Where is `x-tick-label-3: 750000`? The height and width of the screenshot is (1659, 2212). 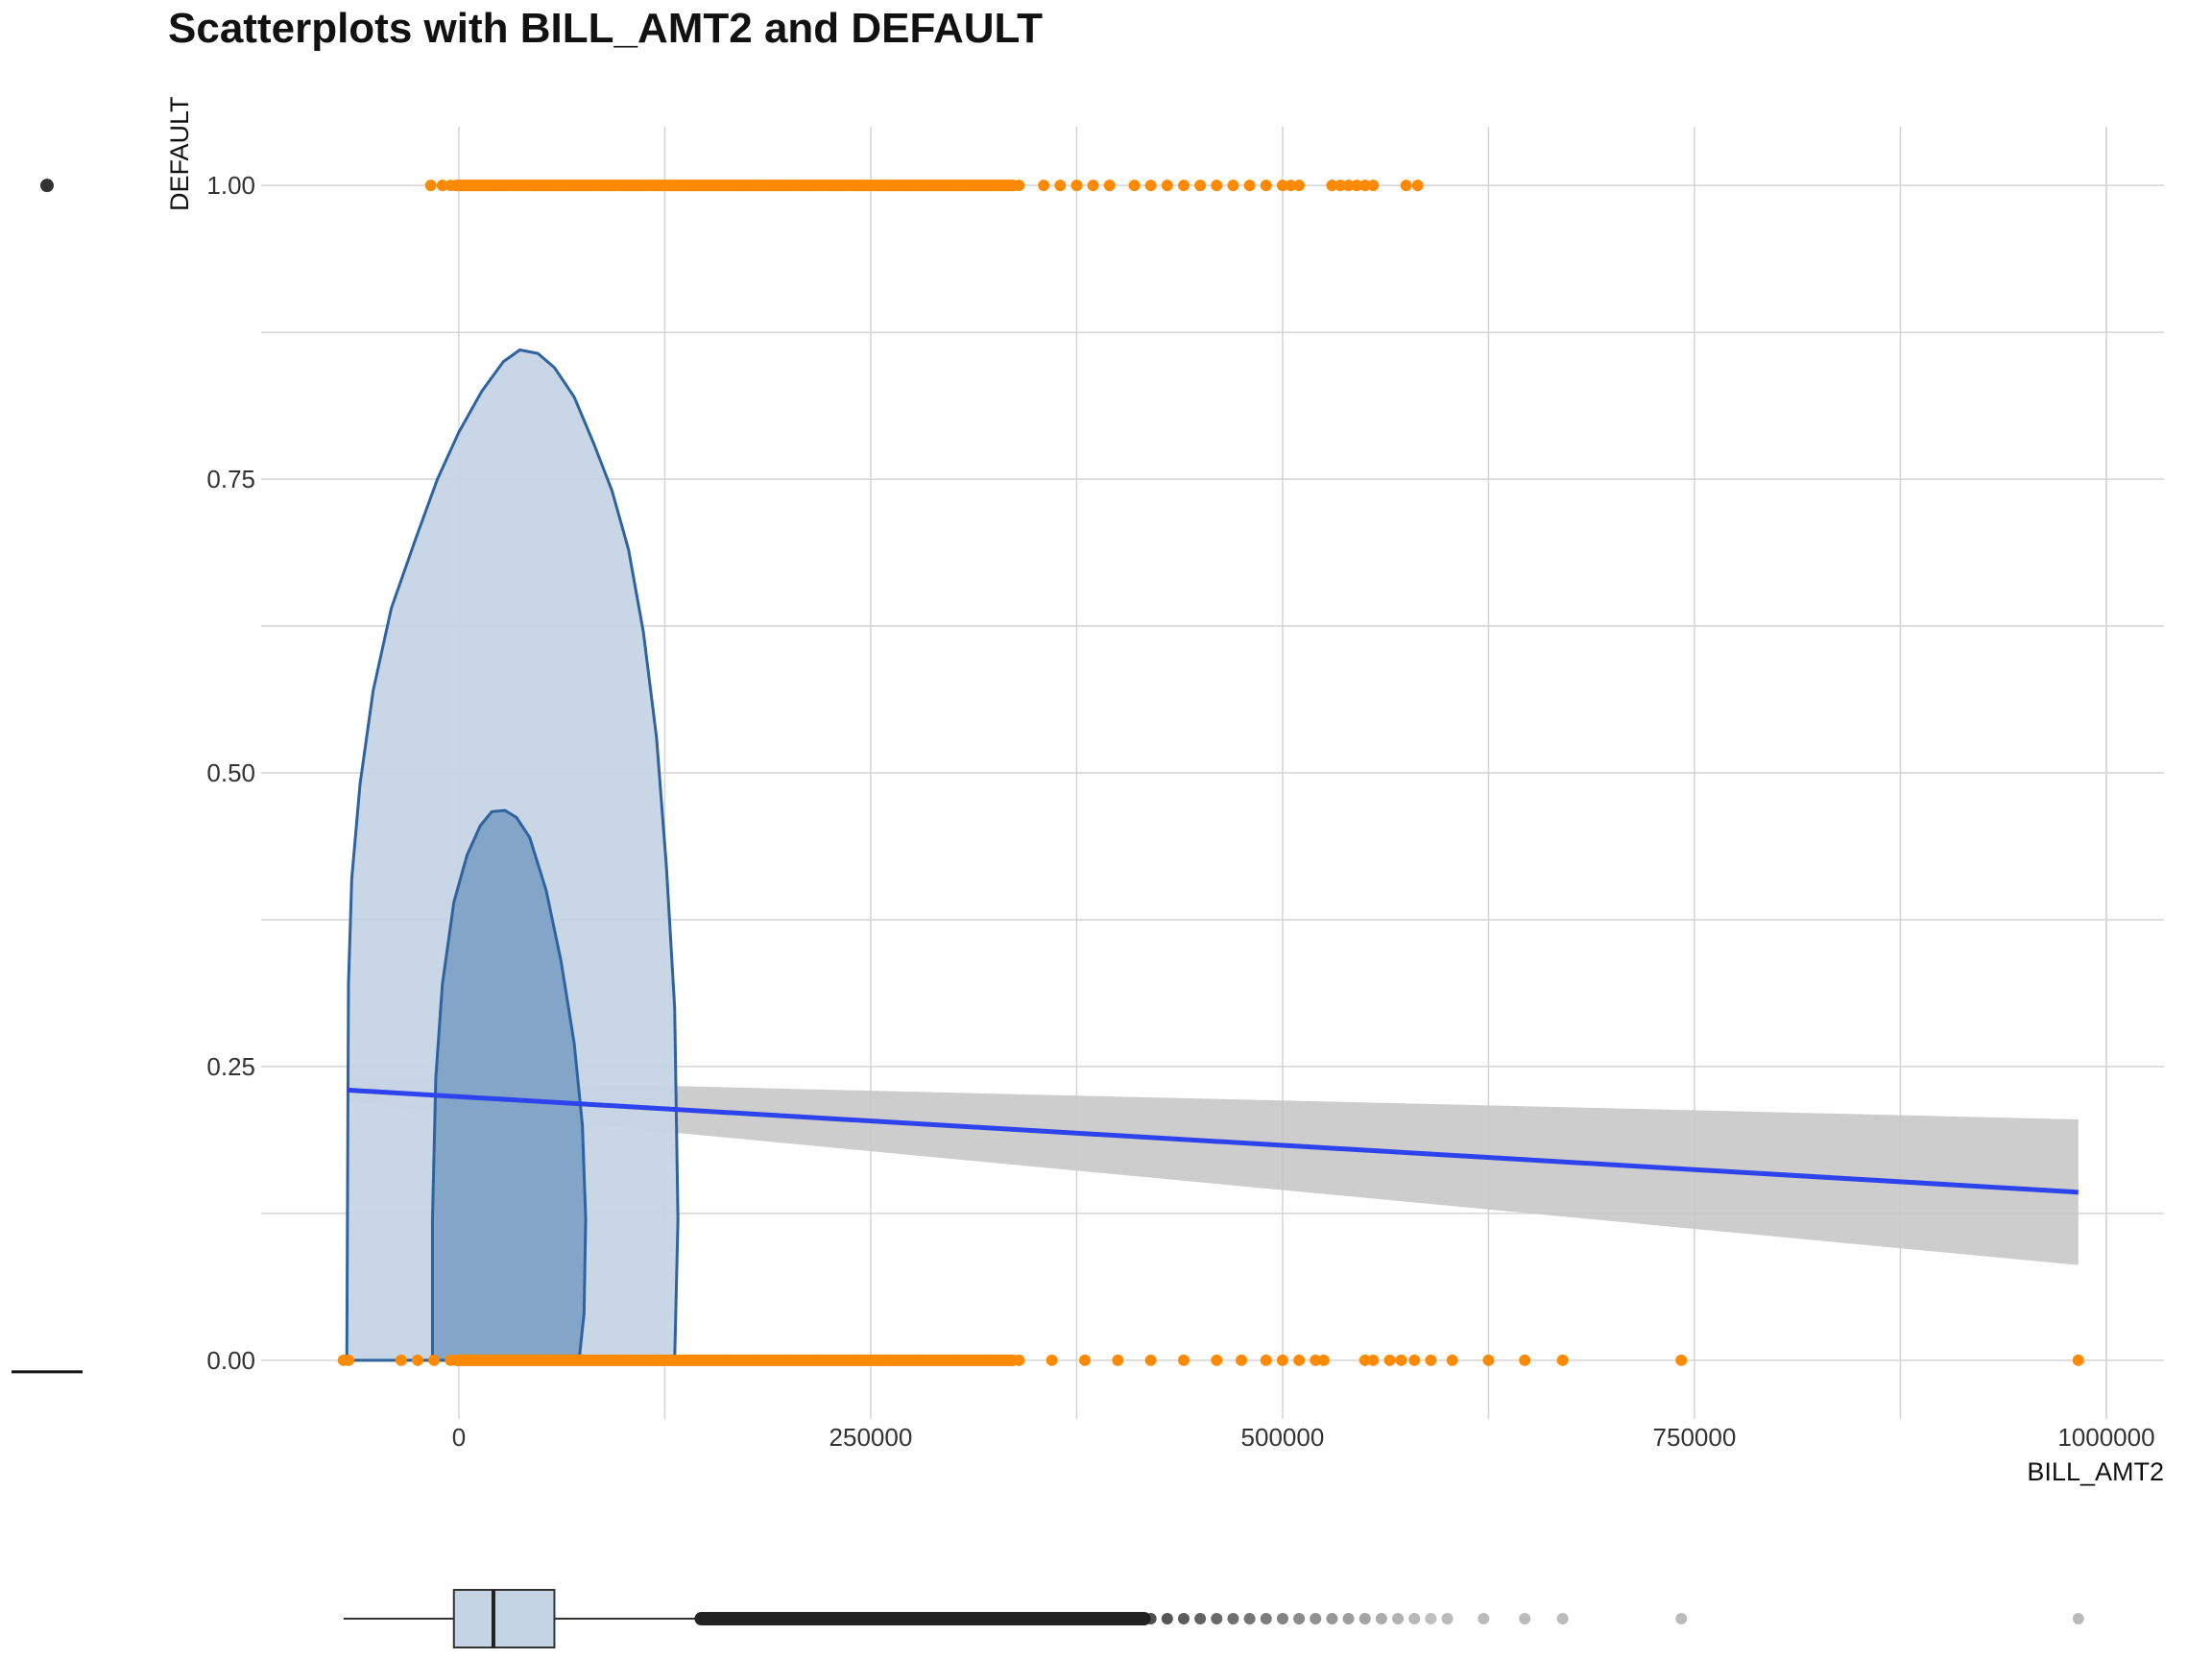
x-tick-label-3: 750000 is located at coordinates (1695, 1438).